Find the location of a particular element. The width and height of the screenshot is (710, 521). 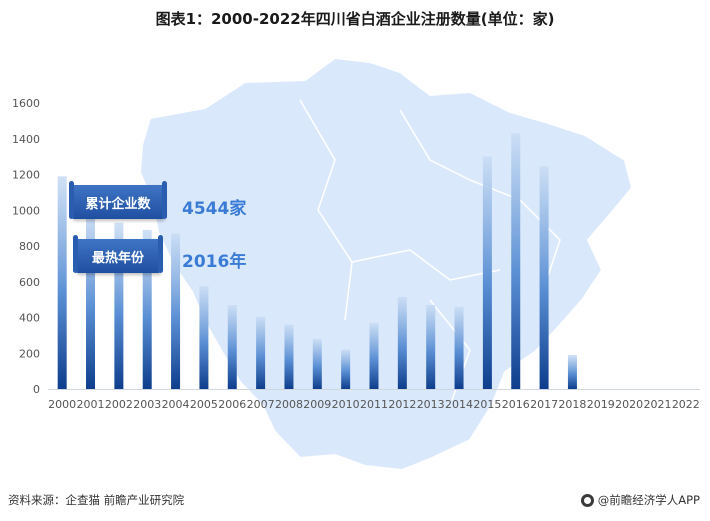

x-tick-label: 2021 is located at coordinates (657, 404).